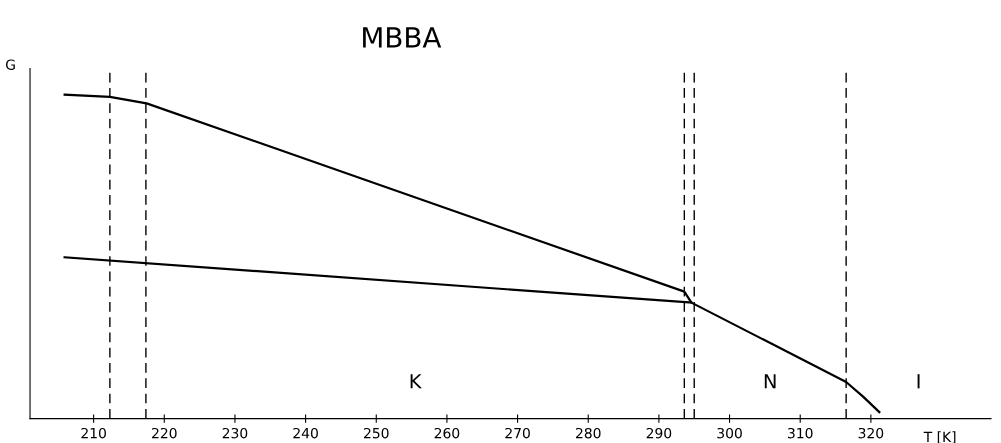 This screenshot has width=1001, height=443. I want to click on x-tick-label: 310, so click(800, 433).